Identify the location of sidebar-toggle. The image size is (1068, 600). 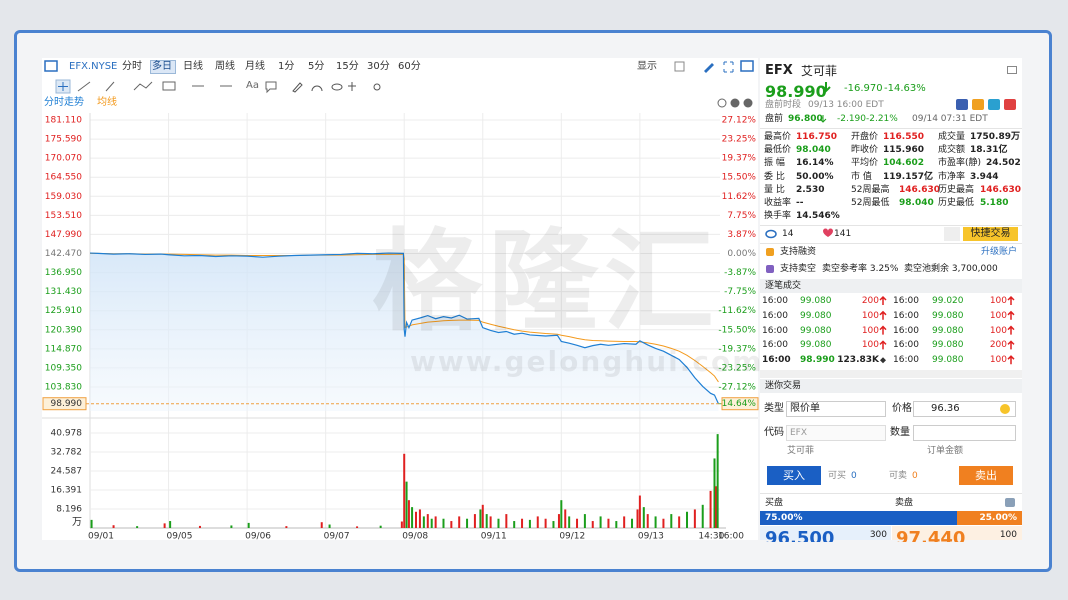
(51, 66).